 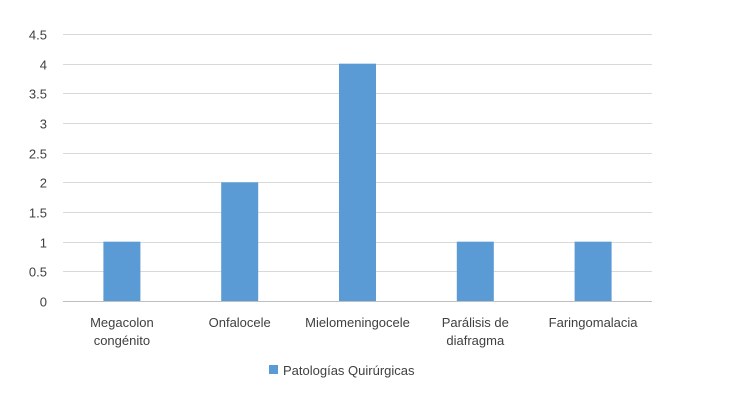 I want to click on x-tick-label: Mielomeningocele, so click(x=357, y=322).